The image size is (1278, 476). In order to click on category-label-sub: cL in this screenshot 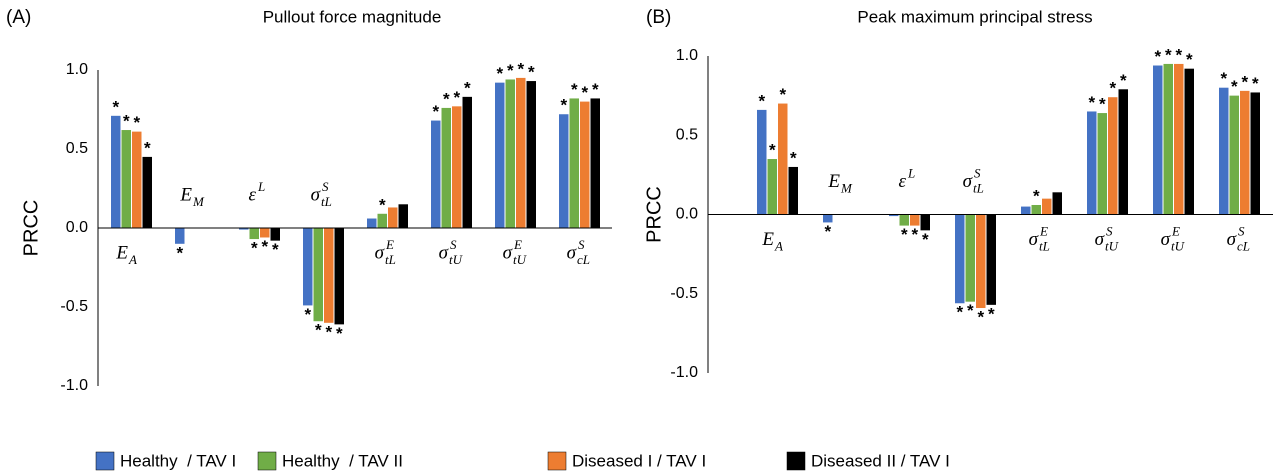, I will do `click(1243, 245)`.